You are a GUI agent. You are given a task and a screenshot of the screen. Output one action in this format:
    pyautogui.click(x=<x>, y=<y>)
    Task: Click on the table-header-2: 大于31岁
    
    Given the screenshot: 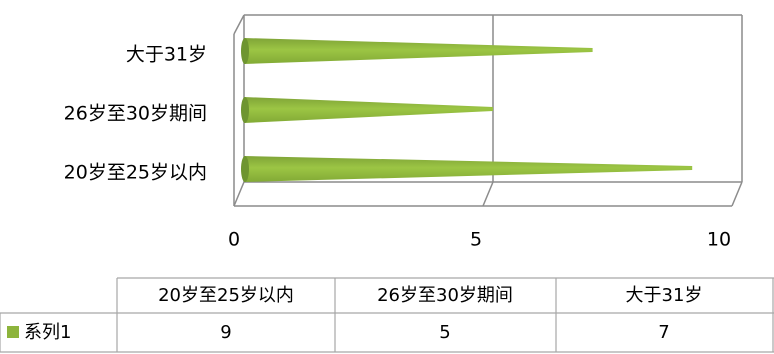 What is the action you would take?
    pyautogui.click(x=664, y=295)
    